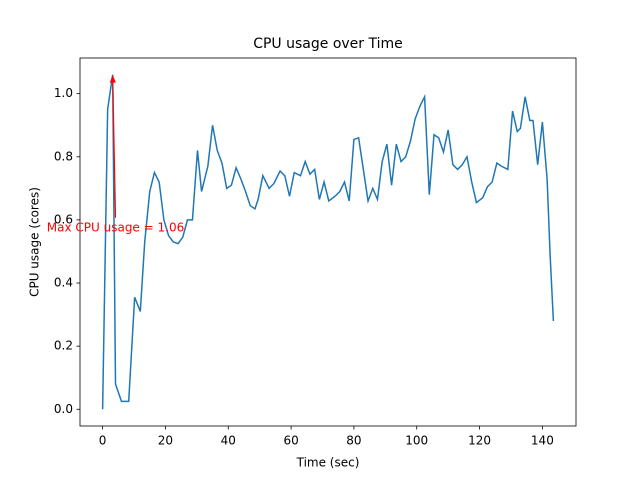  I want to click on annotation-arrowhead, so click(112, 78).